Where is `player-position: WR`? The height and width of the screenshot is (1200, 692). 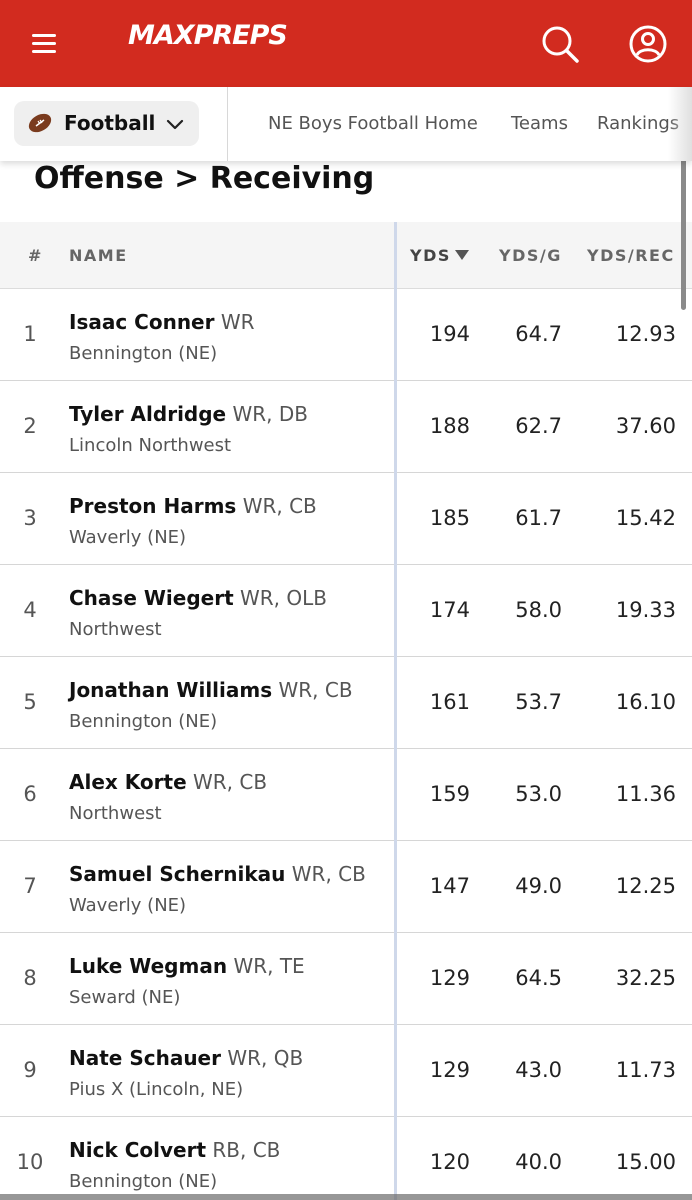 player-position: WR is located at coordinates (237, 322).